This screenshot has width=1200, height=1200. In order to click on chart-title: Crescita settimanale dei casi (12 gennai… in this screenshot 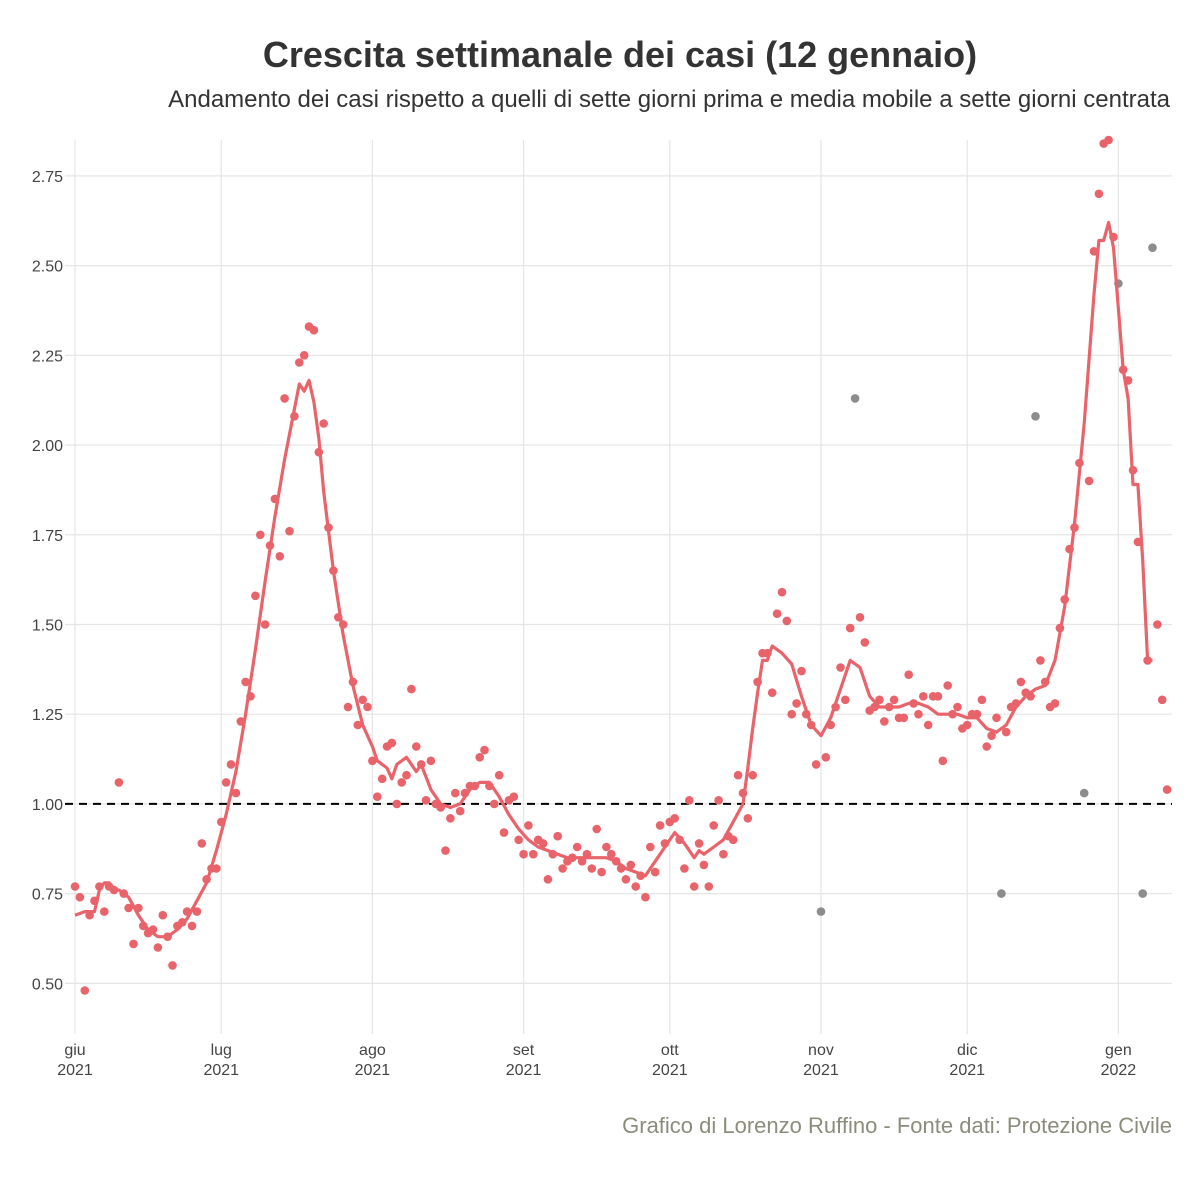, I will do `click(620, 54)`.